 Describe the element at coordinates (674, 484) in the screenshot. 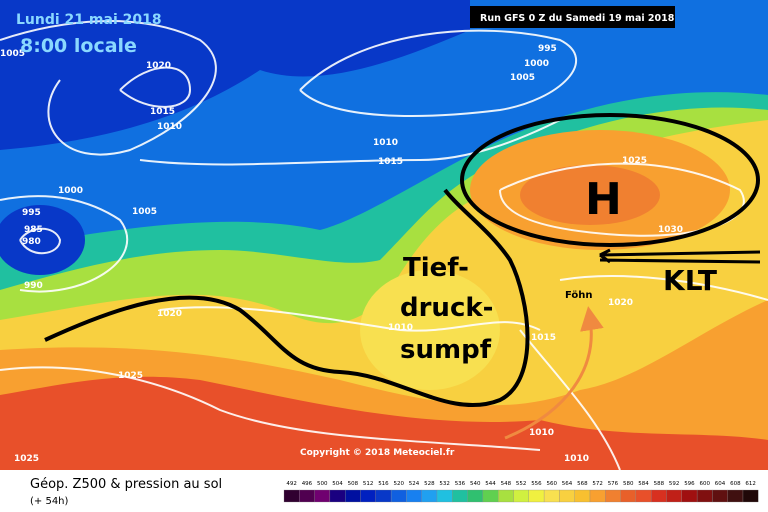

I see `legend-label: 592` at that location.